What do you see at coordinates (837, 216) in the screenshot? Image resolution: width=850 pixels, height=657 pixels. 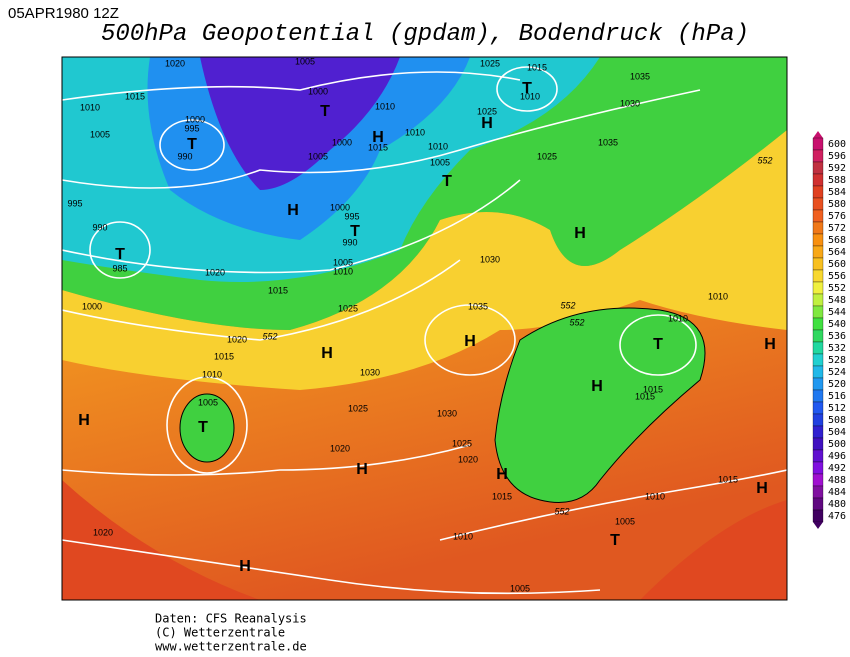 I see `colorbar-label: 576` at bounding box center [837, 216].